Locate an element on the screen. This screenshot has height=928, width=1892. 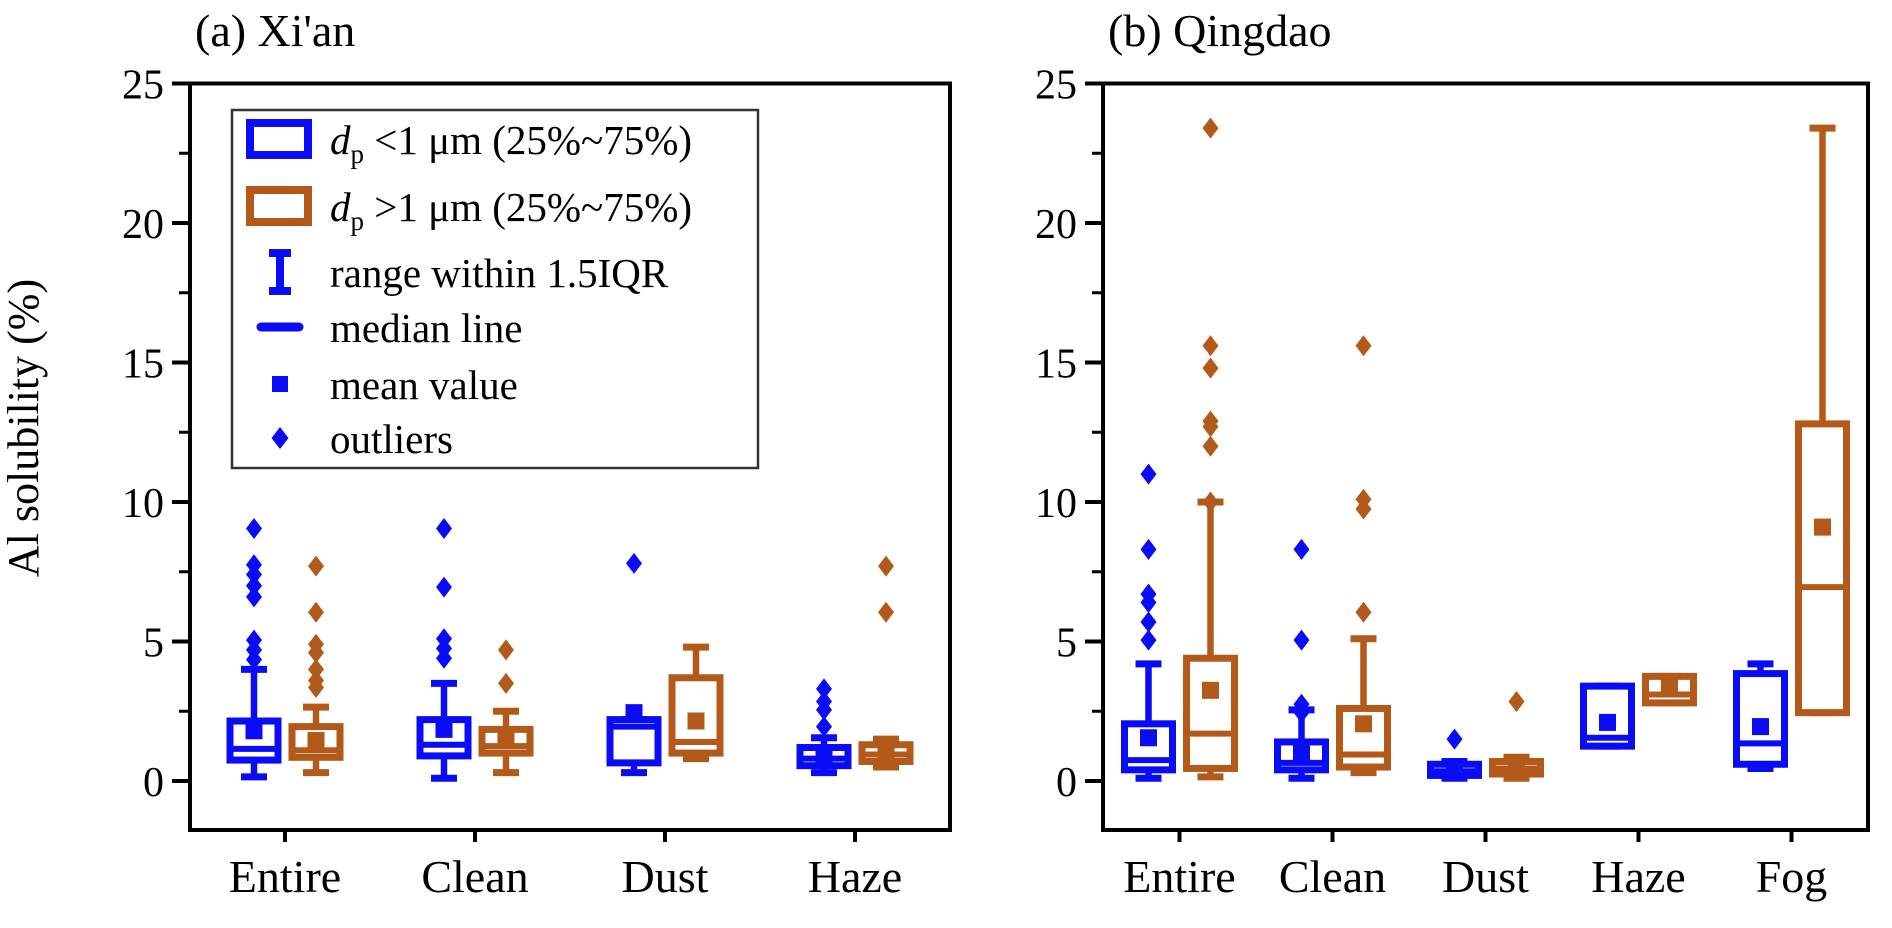
panel-title: (b) Qingdao is located at coordinates (1220, 30).